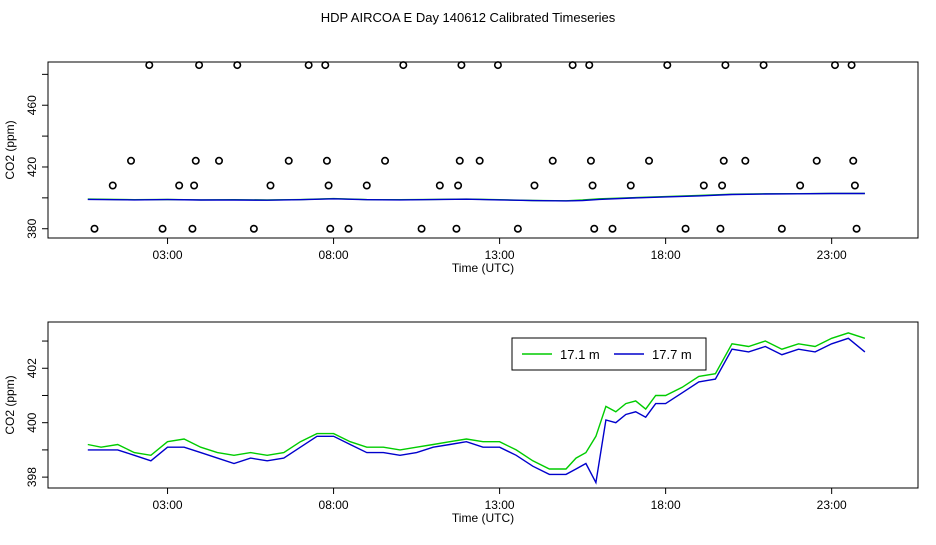 The width and height of the screenshot is (936, 545). What do you see at coordinates (580, 354) in the screenshot?
I see `legend-label: 17.1 m` at bounding box center [580, 354].